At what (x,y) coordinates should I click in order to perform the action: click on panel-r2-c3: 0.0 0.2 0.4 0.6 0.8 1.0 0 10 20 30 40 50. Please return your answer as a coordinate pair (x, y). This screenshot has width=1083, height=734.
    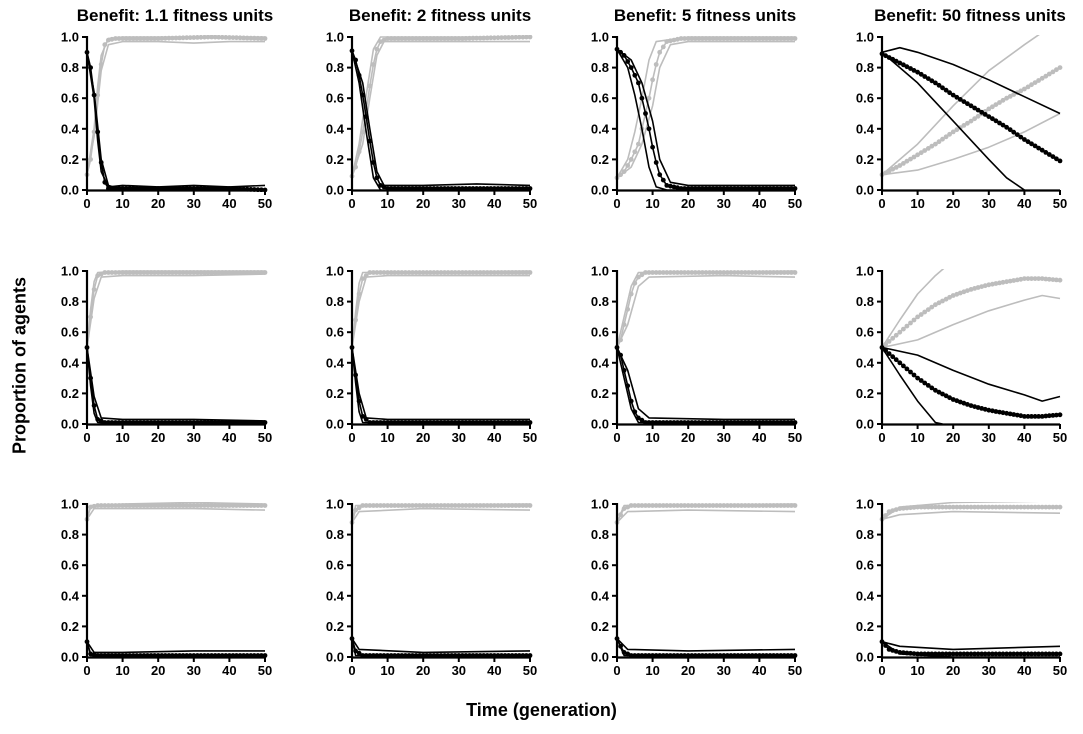
    Looking at the image, I should click on (696, 355).